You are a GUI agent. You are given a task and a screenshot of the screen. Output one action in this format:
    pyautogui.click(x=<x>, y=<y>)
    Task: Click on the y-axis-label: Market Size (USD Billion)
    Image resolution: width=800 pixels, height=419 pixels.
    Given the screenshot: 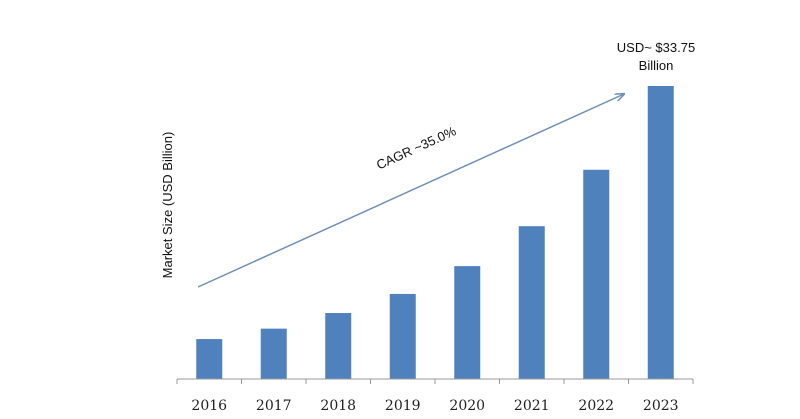 What is the action you would take?
    pyautogui.click(x=167, y=205)
    